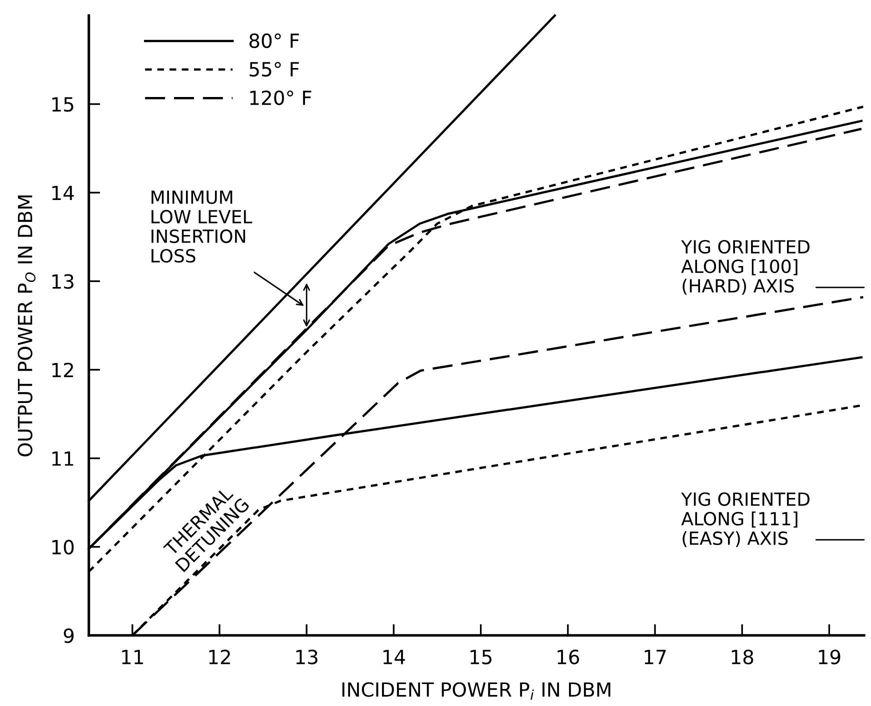  Describe the element at coordinates (274, 40) in the screenshot. I see `legend-label: 80° F` at that location.